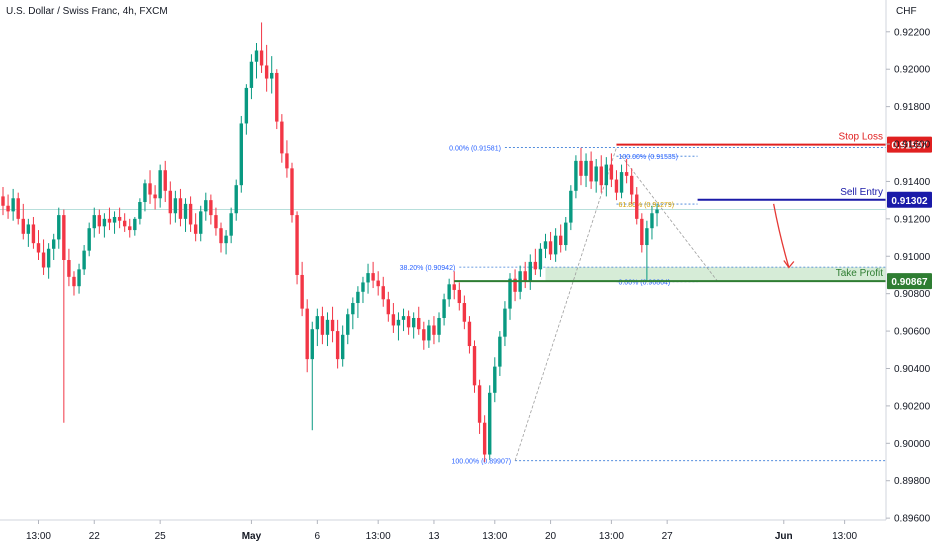 The width and height of the screenshot is (932, 555). What do you see at coordinates (912, 332) in the screenshot?
I see `price-tick-label: 0.90600` at bounding box center [912, 332].